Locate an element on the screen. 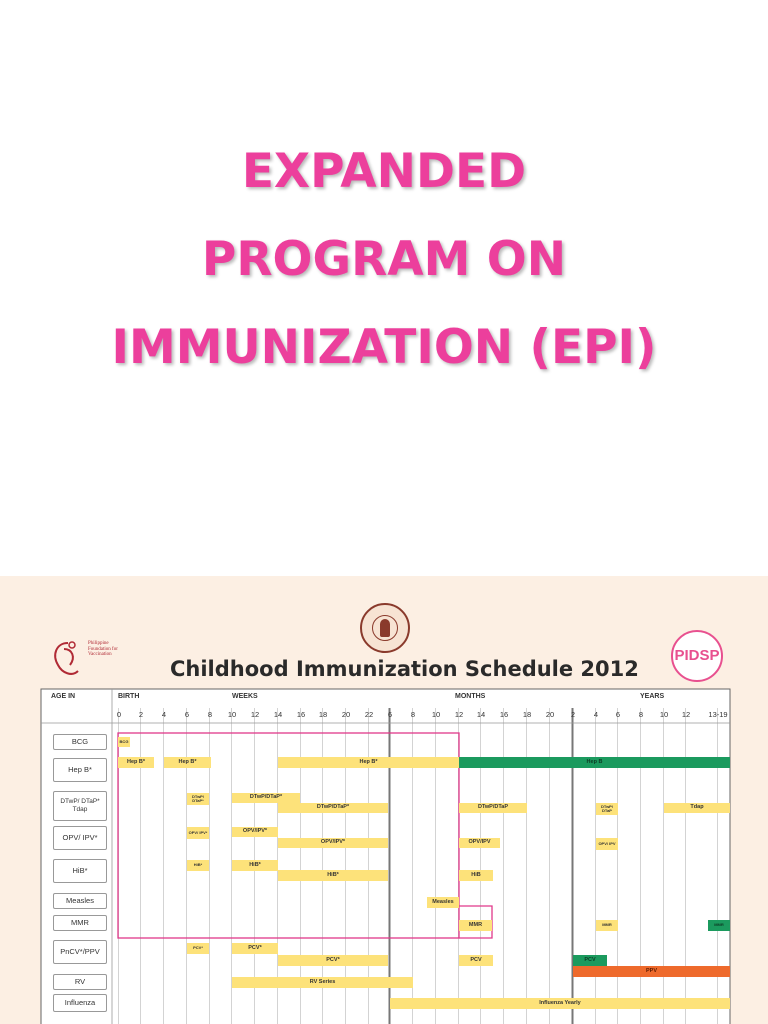  slide-title-line-3: IMMUNIZATION (EPI) is located at coordinates (384, 347).